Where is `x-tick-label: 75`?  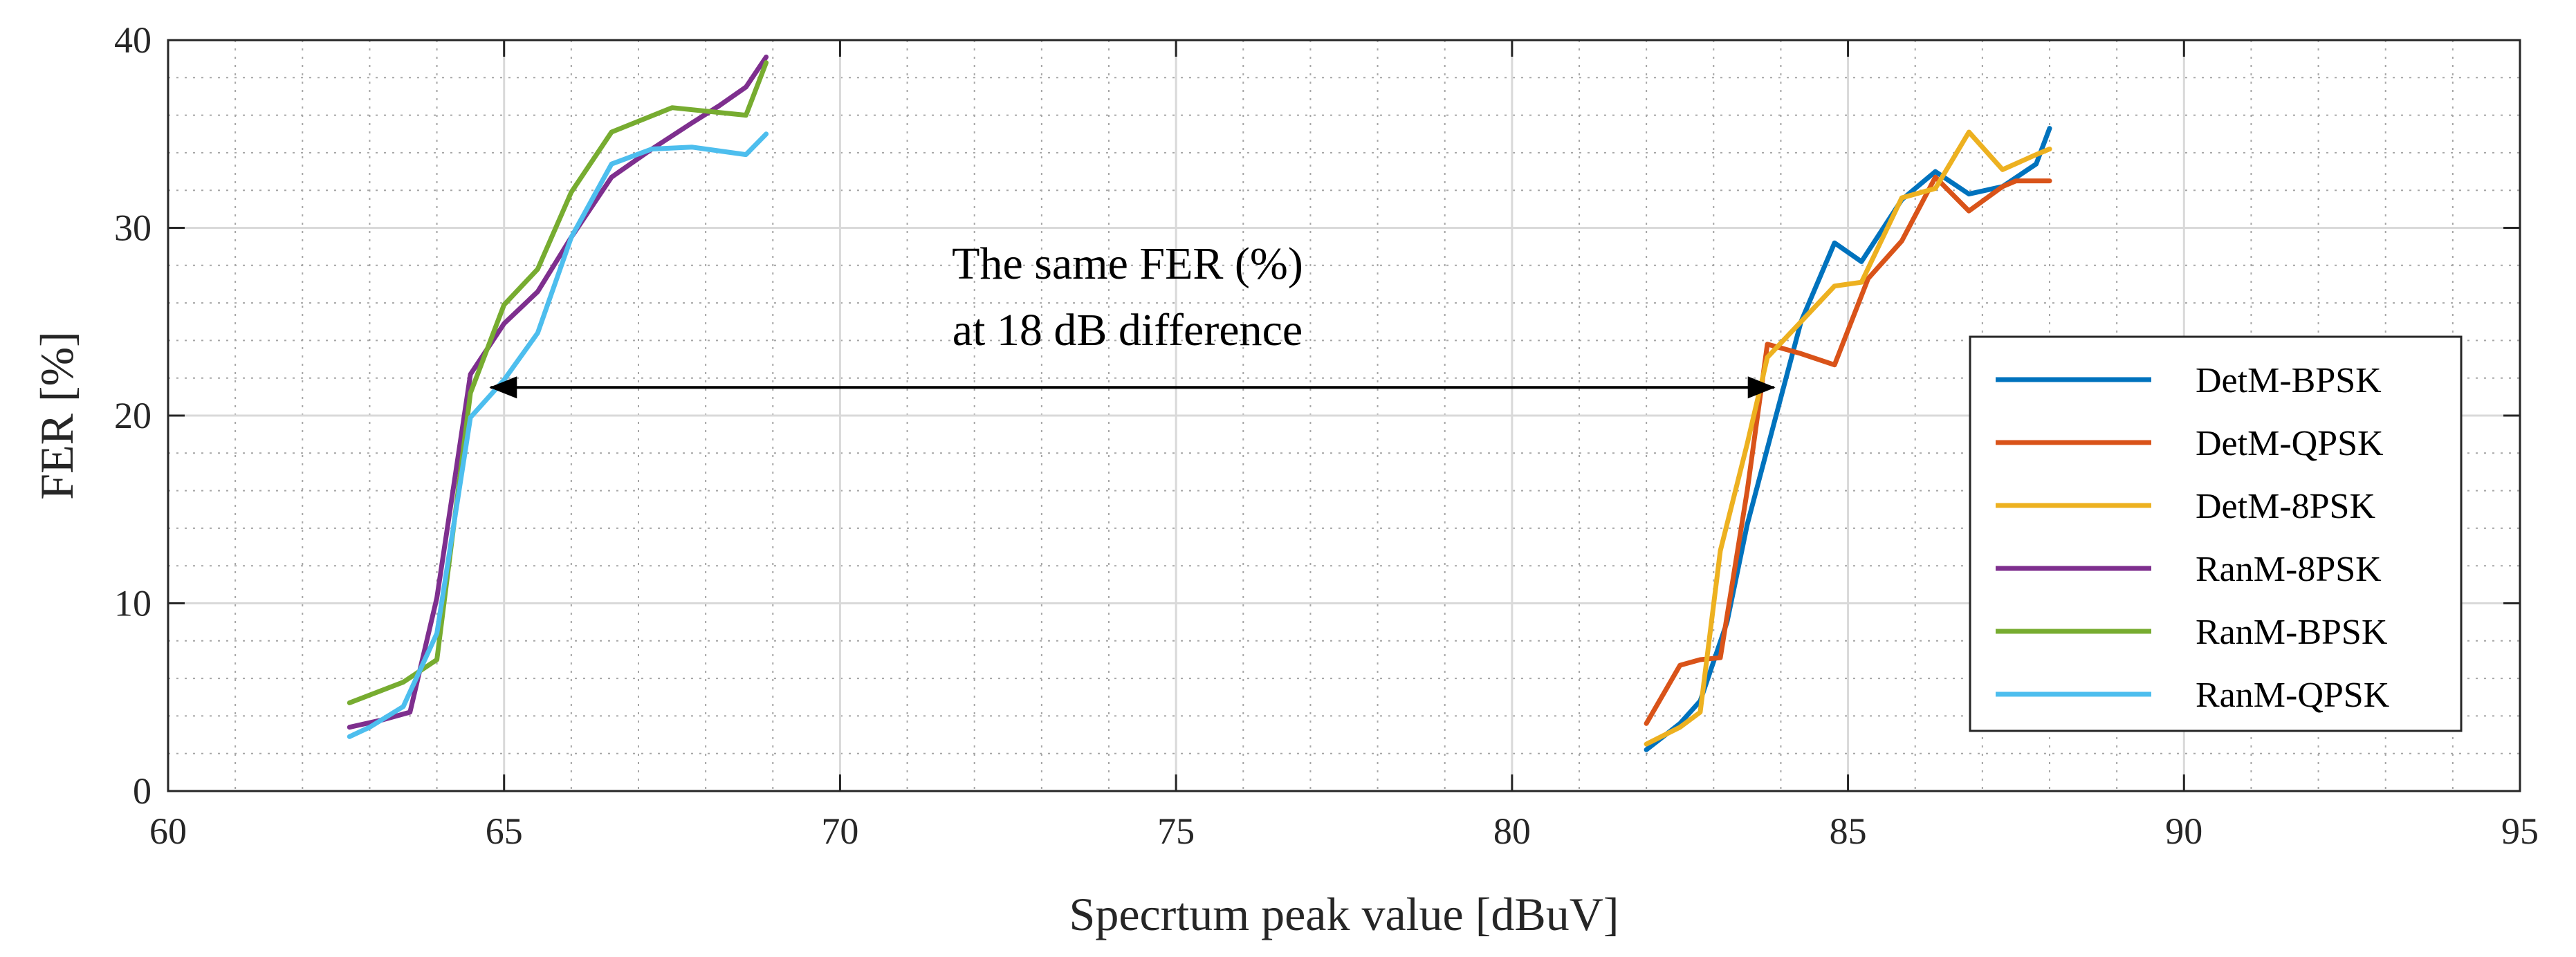 x-tick-label: 75 is located at coordinates (1176, 831).